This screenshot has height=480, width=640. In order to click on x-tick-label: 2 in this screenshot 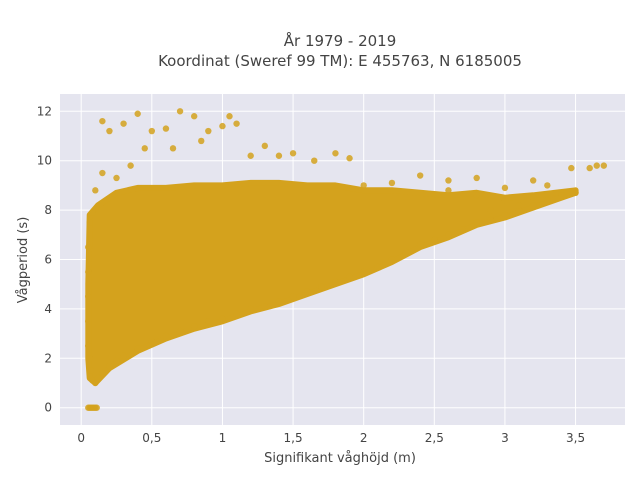, I will do `click(364, 438)`.